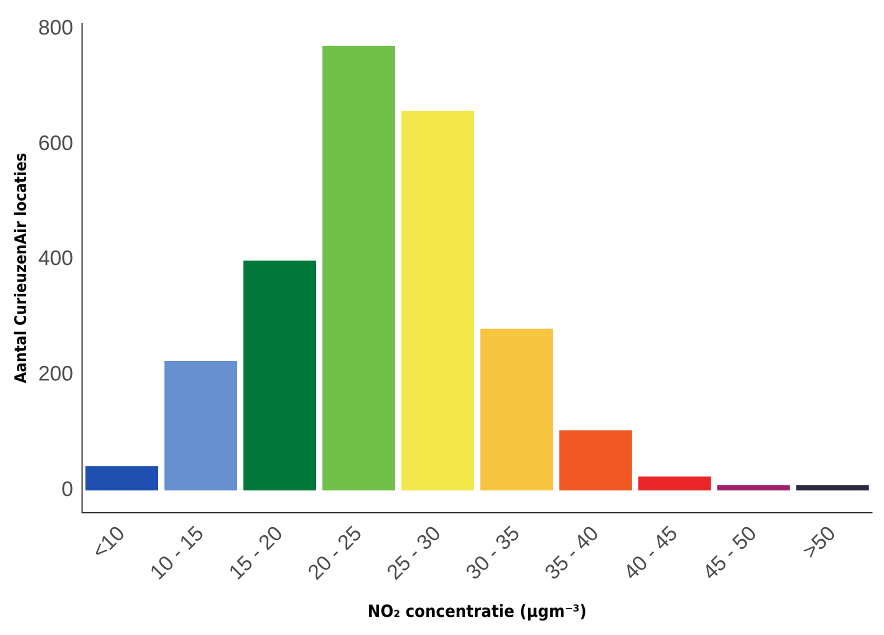  What do you see at coordinates (20, 268) in the screenshot?
I see `y-axis-title: Aantal CurieuzenAir locaties` at bounding box center [20, 268].